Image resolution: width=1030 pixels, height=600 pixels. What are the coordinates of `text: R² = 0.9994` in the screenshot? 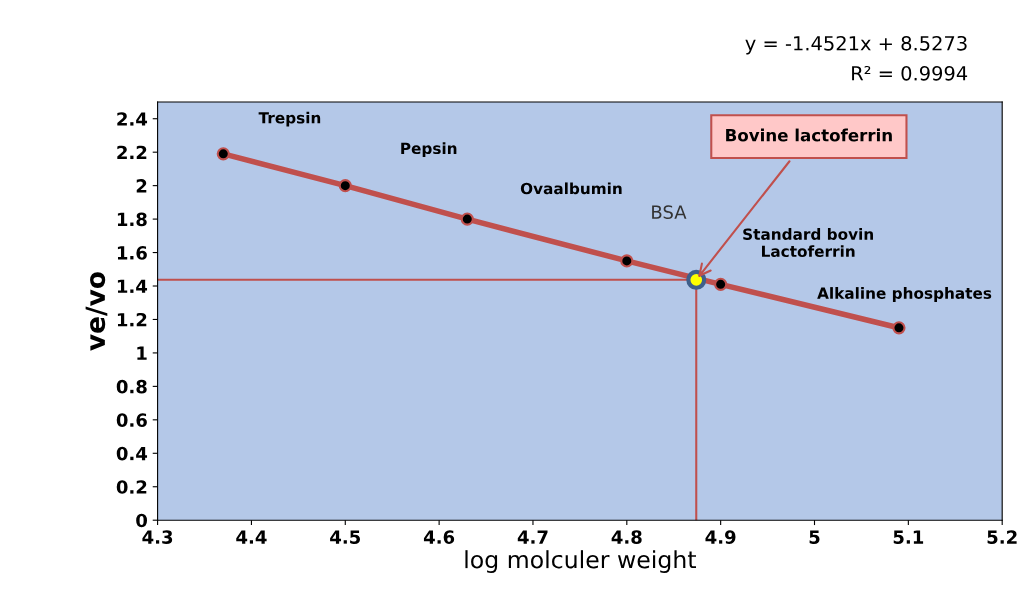 It's located at (910, 73).